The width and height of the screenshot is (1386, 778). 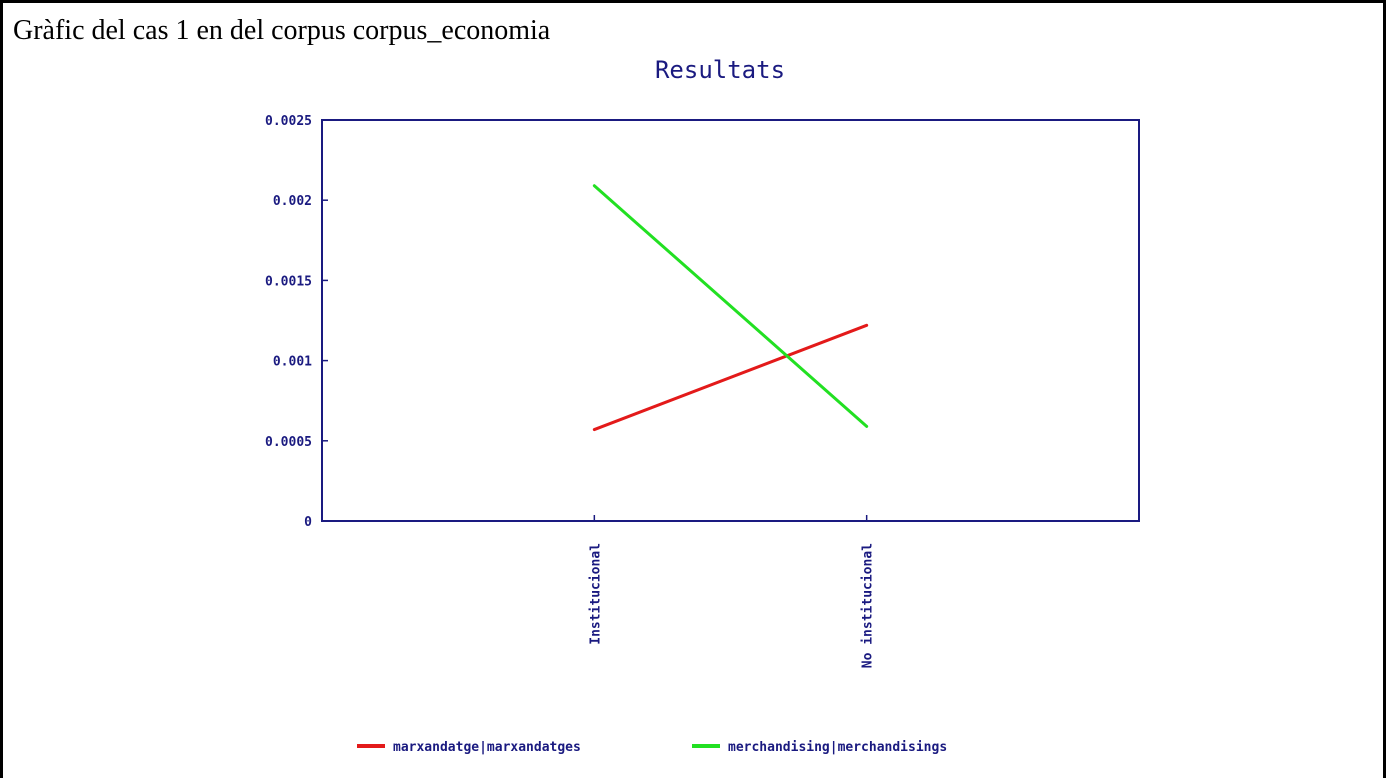 What do you see at coordinates (595, 594) in the screenshot?
I see `x-tick-label: Institucional` at bounding box center [595, 594].